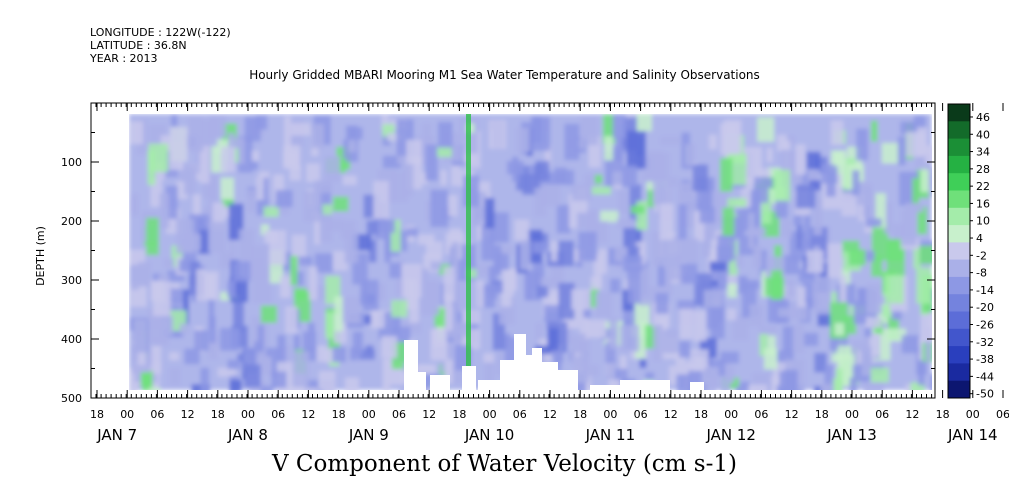  What do you see at coordinates (983, 134) in the screenshot?
I see `colorbar-level-label: 40` at bounding box center [983, 134].